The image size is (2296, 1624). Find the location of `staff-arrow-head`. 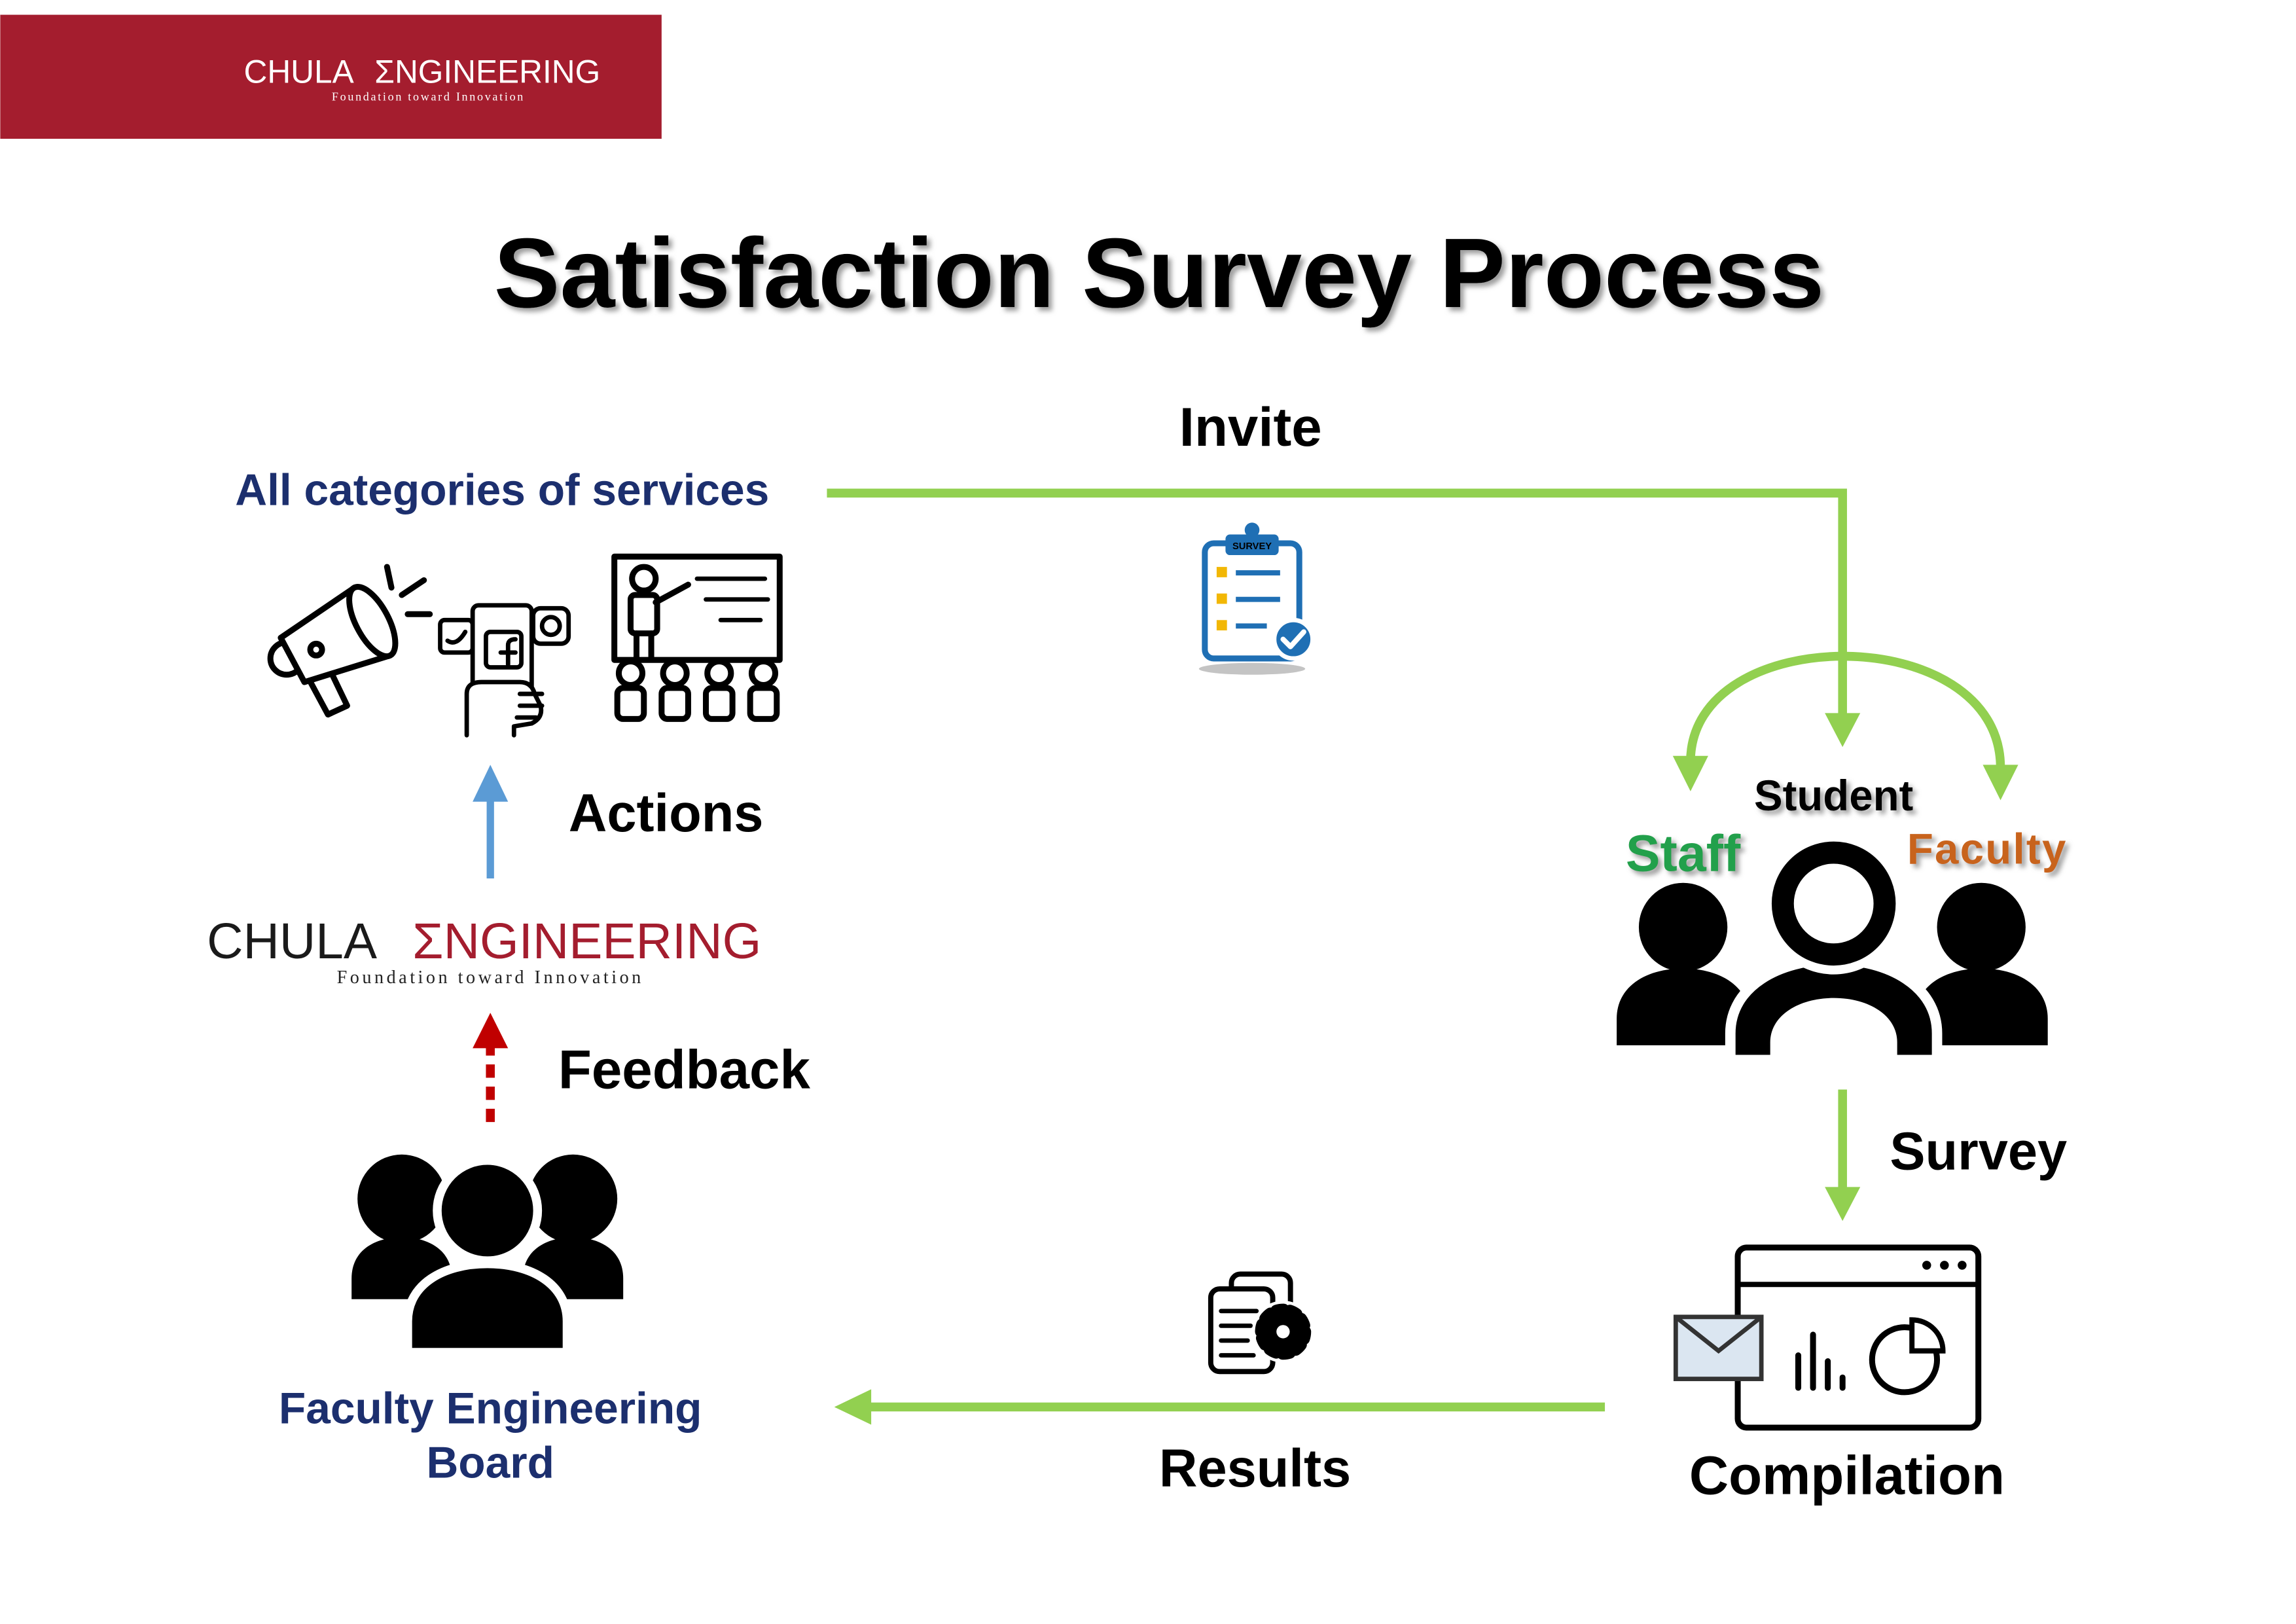

staff-arrow-head is located at coordinates (1690, 773).